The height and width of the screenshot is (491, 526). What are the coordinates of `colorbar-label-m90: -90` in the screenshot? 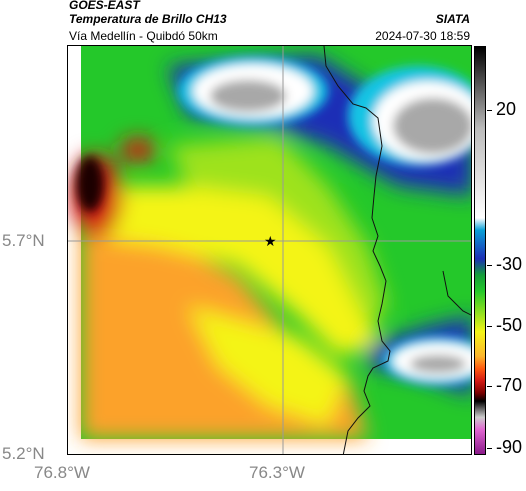 It's located at (509, 447).